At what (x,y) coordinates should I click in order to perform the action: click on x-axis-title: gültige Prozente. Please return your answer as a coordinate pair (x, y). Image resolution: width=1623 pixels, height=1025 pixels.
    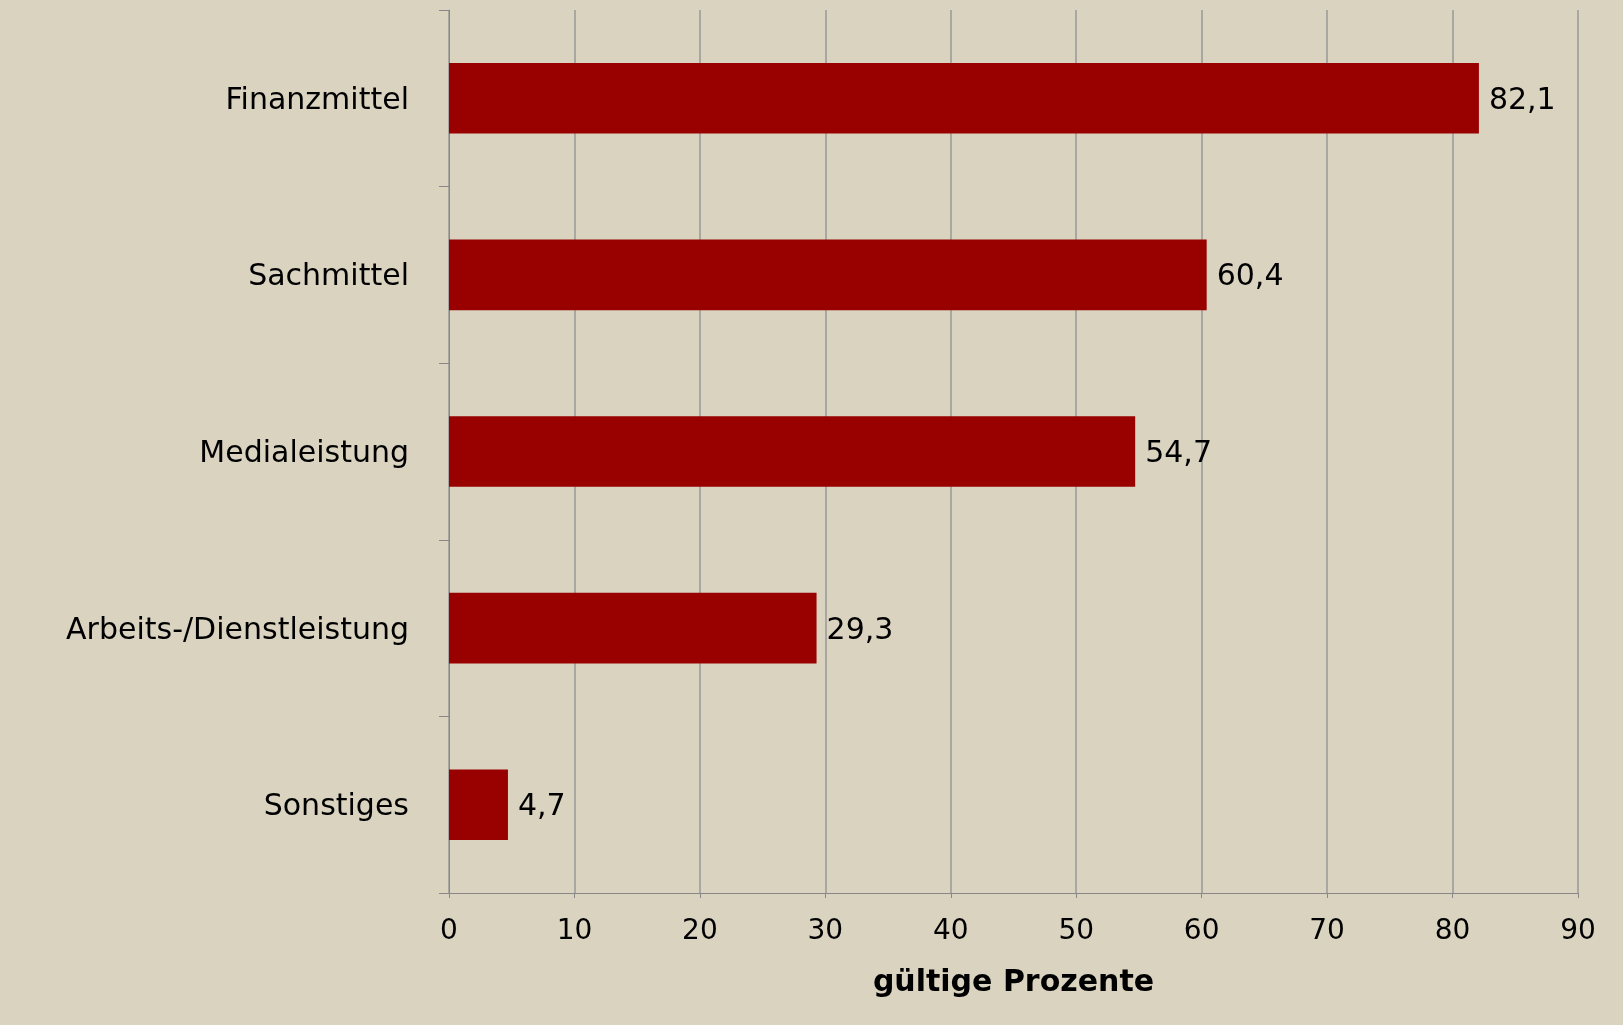
    Looking at the image, I should click on (1013, 980).